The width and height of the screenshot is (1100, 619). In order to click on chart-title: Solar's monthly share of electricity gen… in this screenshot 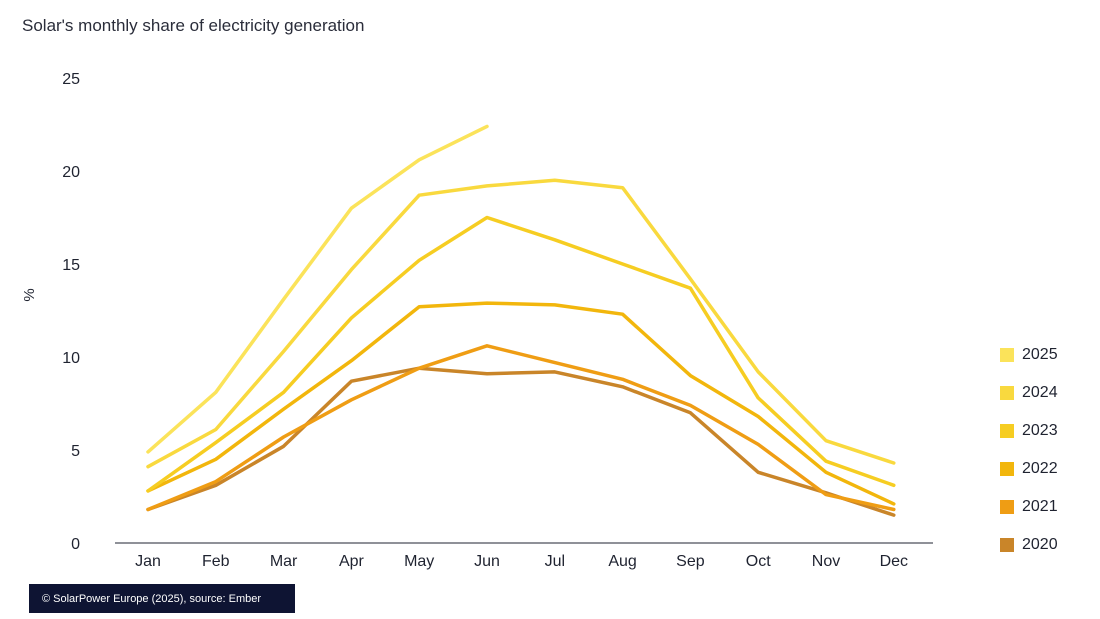, I will do `click(193, 25)`.